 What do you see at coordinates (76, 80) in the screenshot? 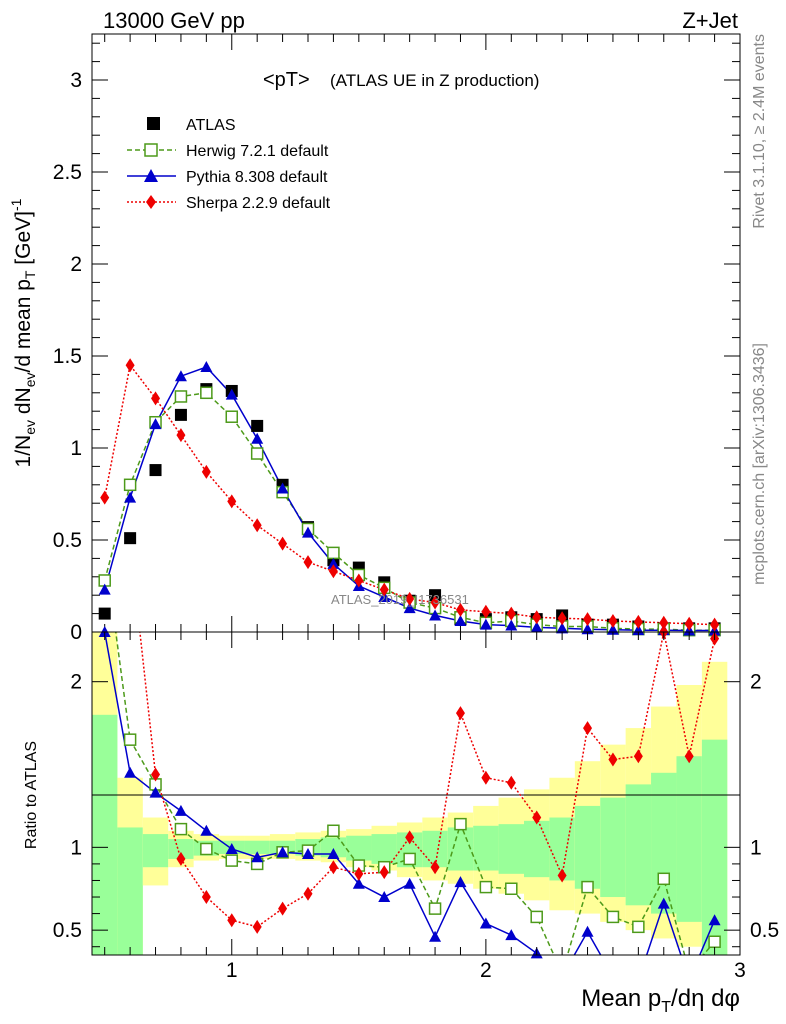
I see `main-y-tick-label: 3` at bounding box center [76, 80].